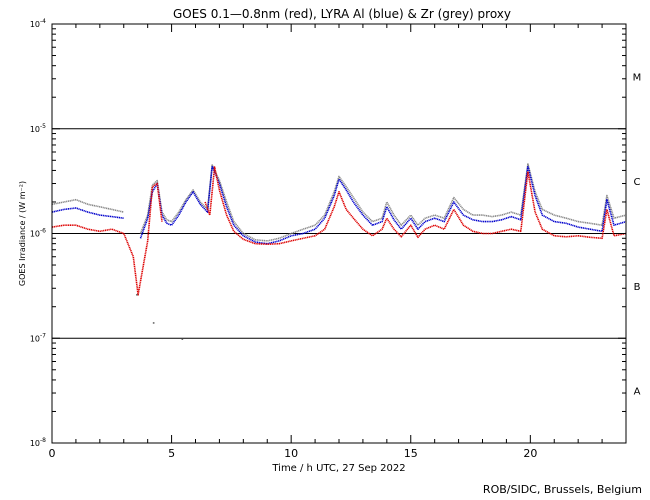 The width and height of the screenshot is (650, 500). What do you see at coordinates (338, 468) in the screenshot?
I see `x-axis-label: Time / h UTC, 27 Sep 2022` at bounding box center [338, 468].